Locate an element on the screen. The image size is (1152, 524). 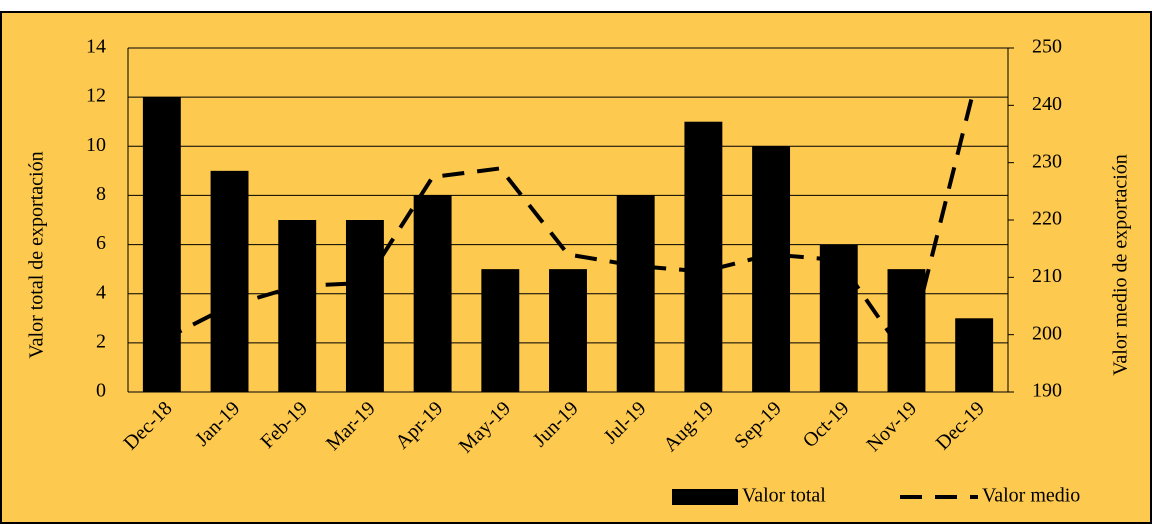
y-tick-label: 4 is located at coordinates (101, 292).